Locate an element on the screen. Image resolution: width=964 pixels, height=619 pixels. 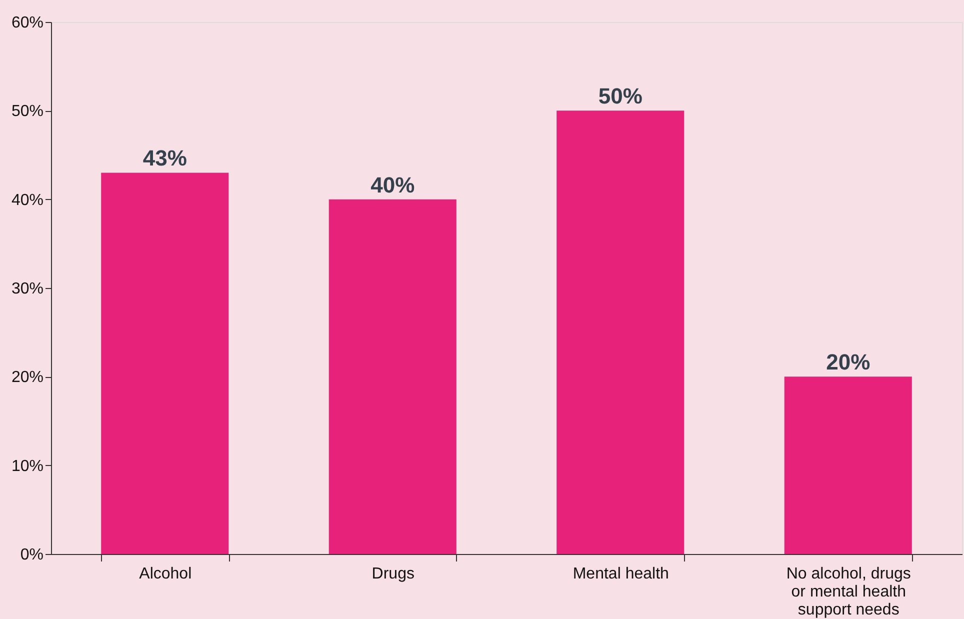
y-tick-label: 40% is located at coordinates (27, 200).